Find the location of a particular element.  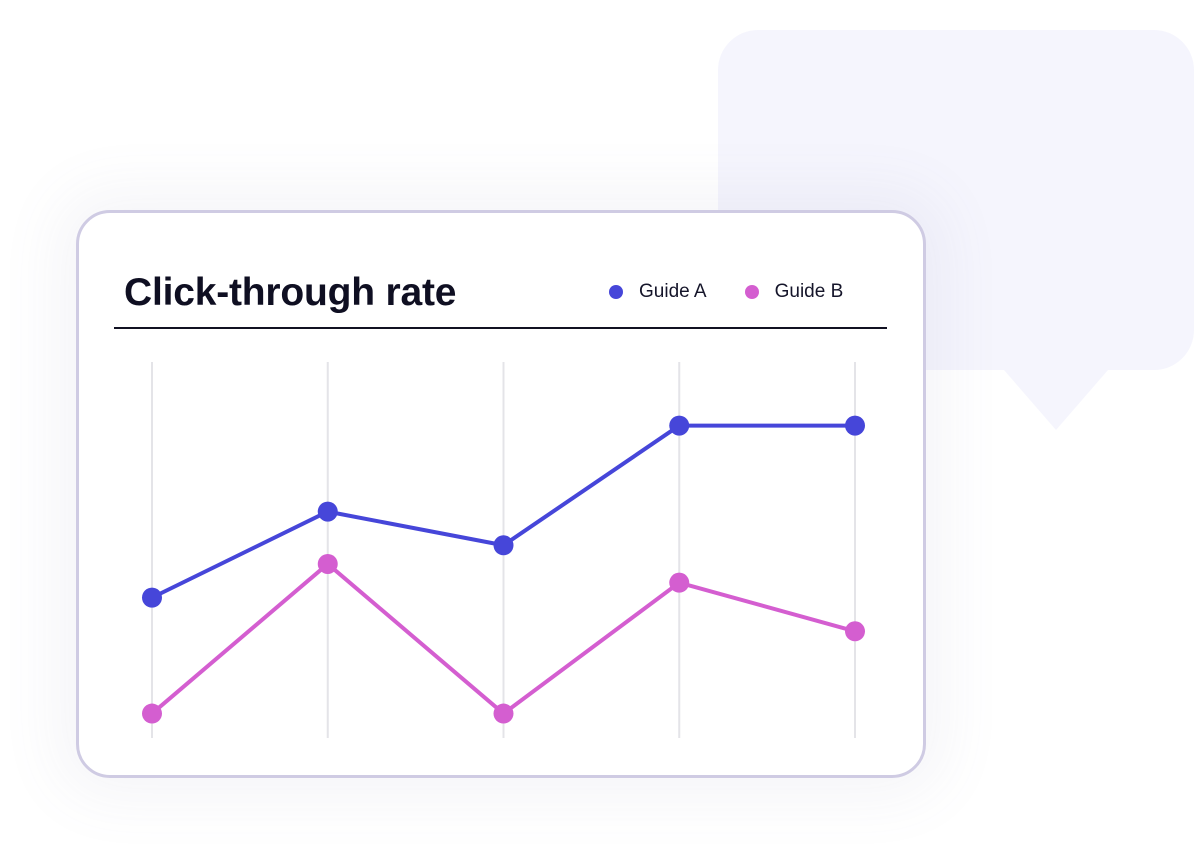

legend-label: Guide B is located at coordinates (809, 291).